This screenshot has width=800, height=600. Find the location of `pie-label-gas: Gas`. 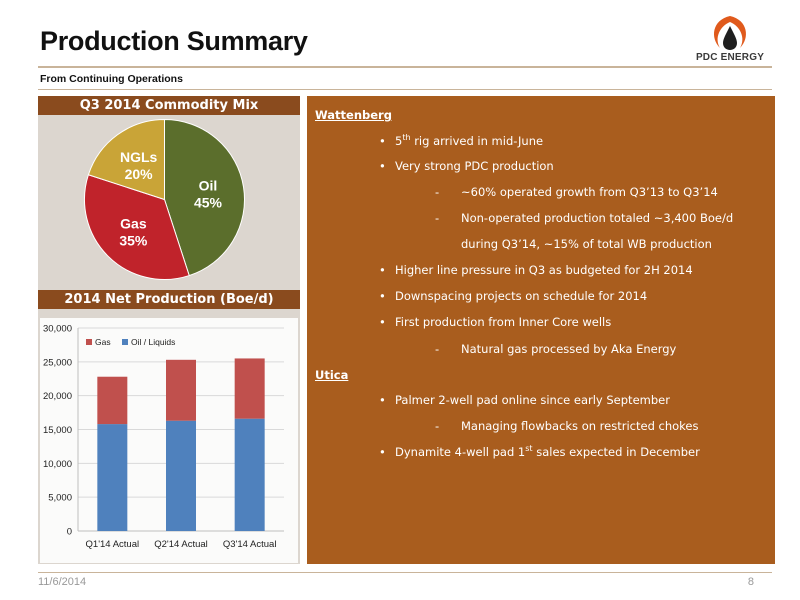

pie-label-gas: Gas is located at coordinates (133, 224).